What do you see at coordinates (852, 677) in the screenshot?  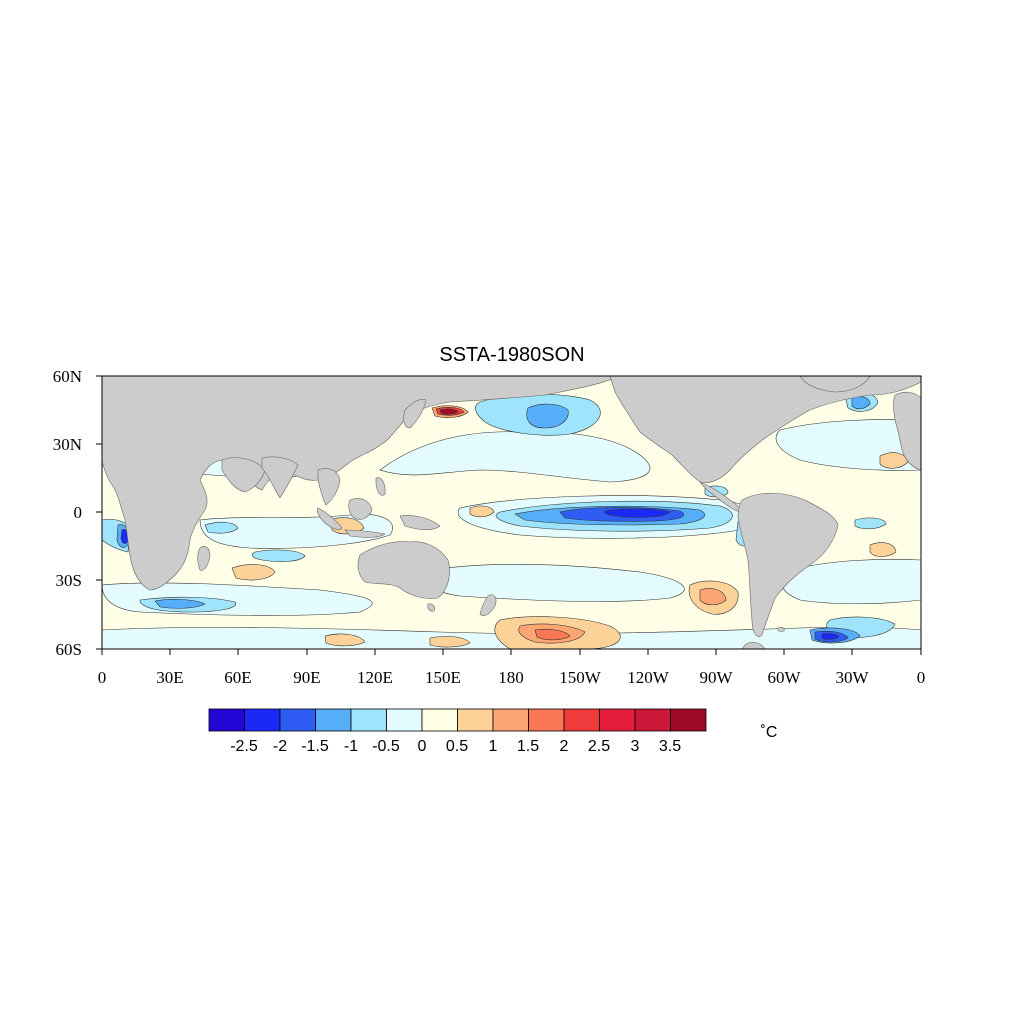 I see `x-tick-label: 30W` at bounding box center [852, 677].